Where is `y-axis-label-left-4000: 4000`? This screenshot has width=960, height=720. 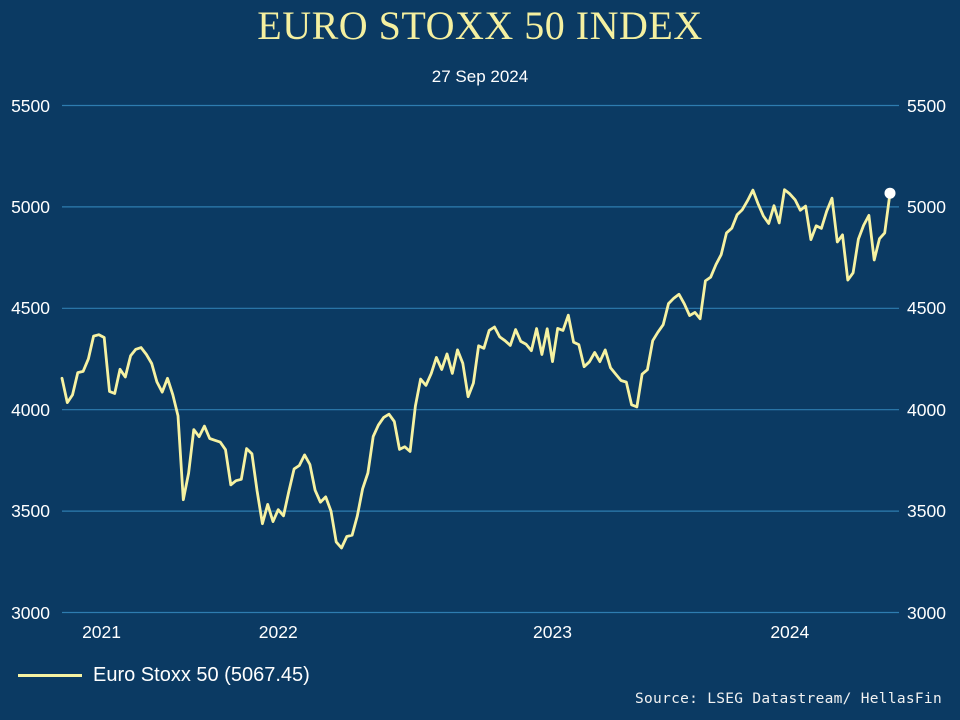 y-axis-label-left-4000: 4000 is located at coordinates (30, 409).